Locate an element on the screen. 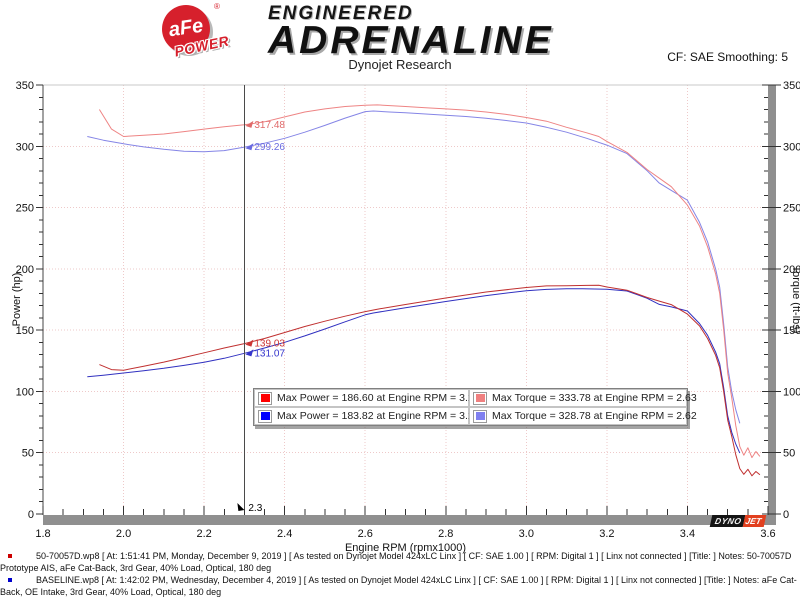 The height and width of the screenshot is (600, 800). legend-entry-max-power-1: Max Power = 186.60 at Engine RPM = 3.18 is located at coordinates (367, 398).